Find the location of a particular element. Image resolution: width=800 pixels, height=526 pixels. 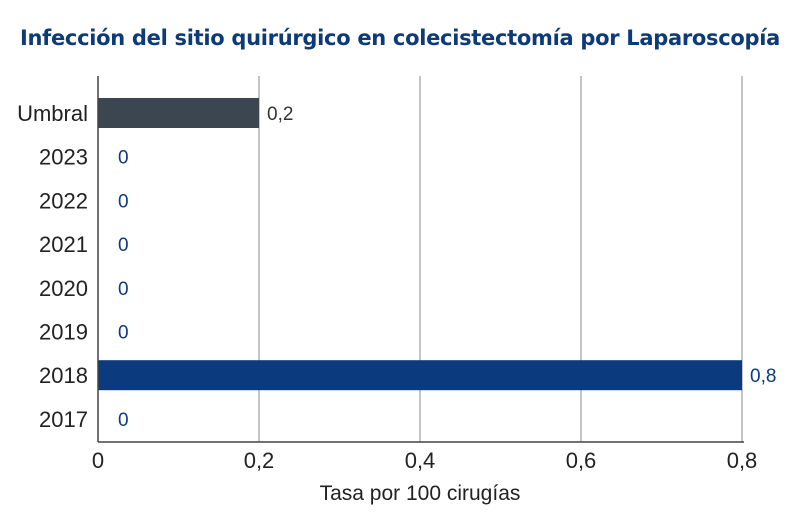

category-label: 2021 is located at coordinates (63, 244).